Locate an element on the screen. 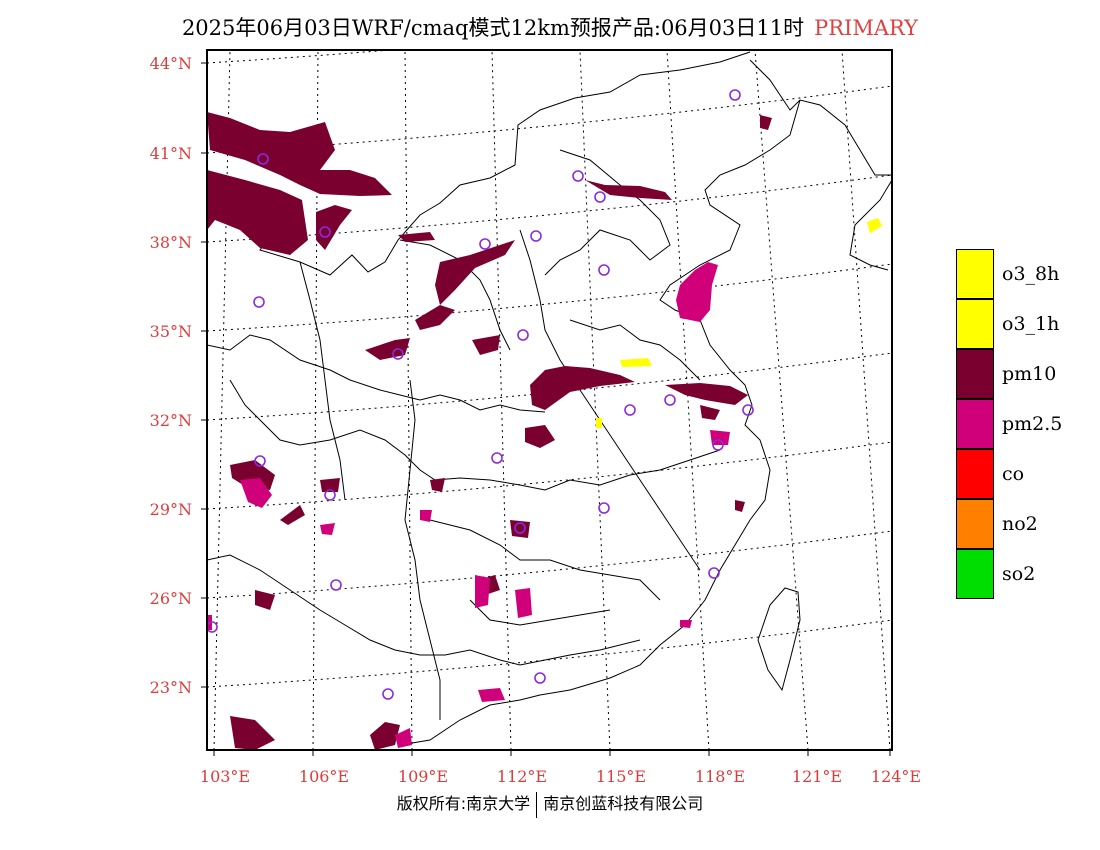 Image resolution: width=1100 pixels, height=850 pixels. lat-label: 32°N is located at coordinates (171, 420).